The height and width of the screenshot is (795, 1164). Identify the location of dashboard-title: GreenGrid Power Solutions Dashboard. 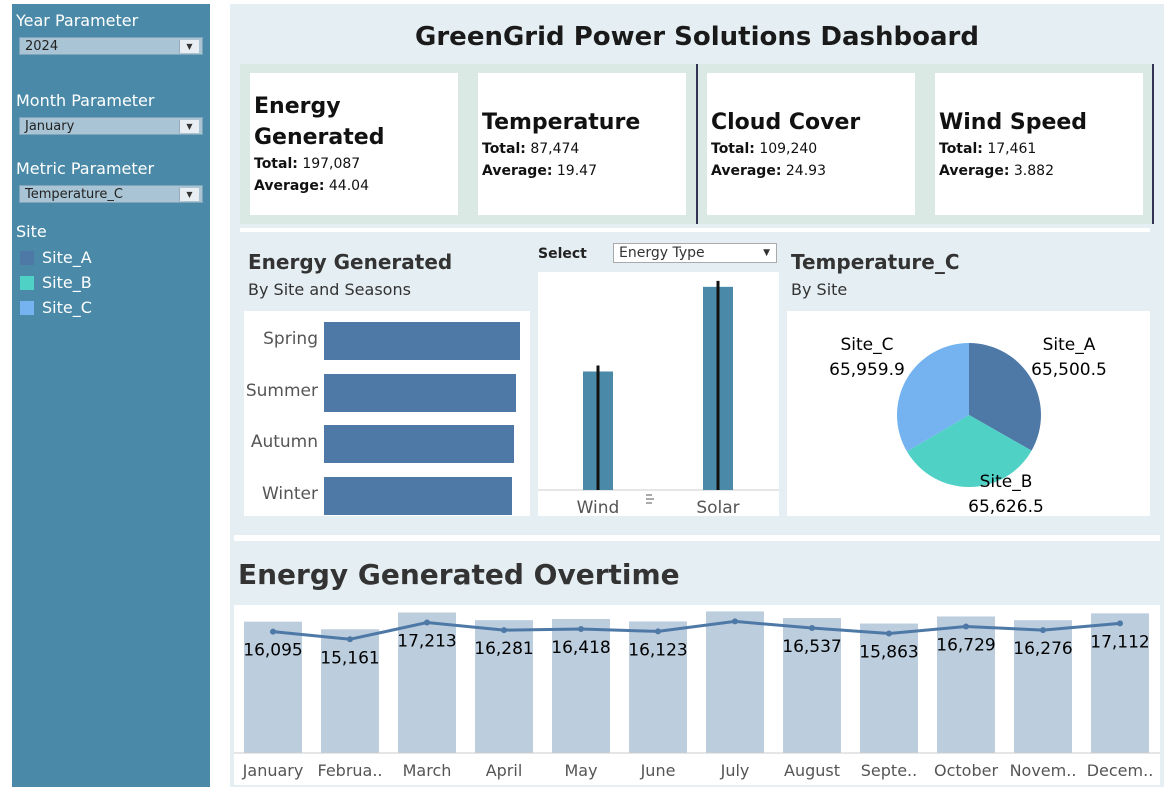
(697, 37).